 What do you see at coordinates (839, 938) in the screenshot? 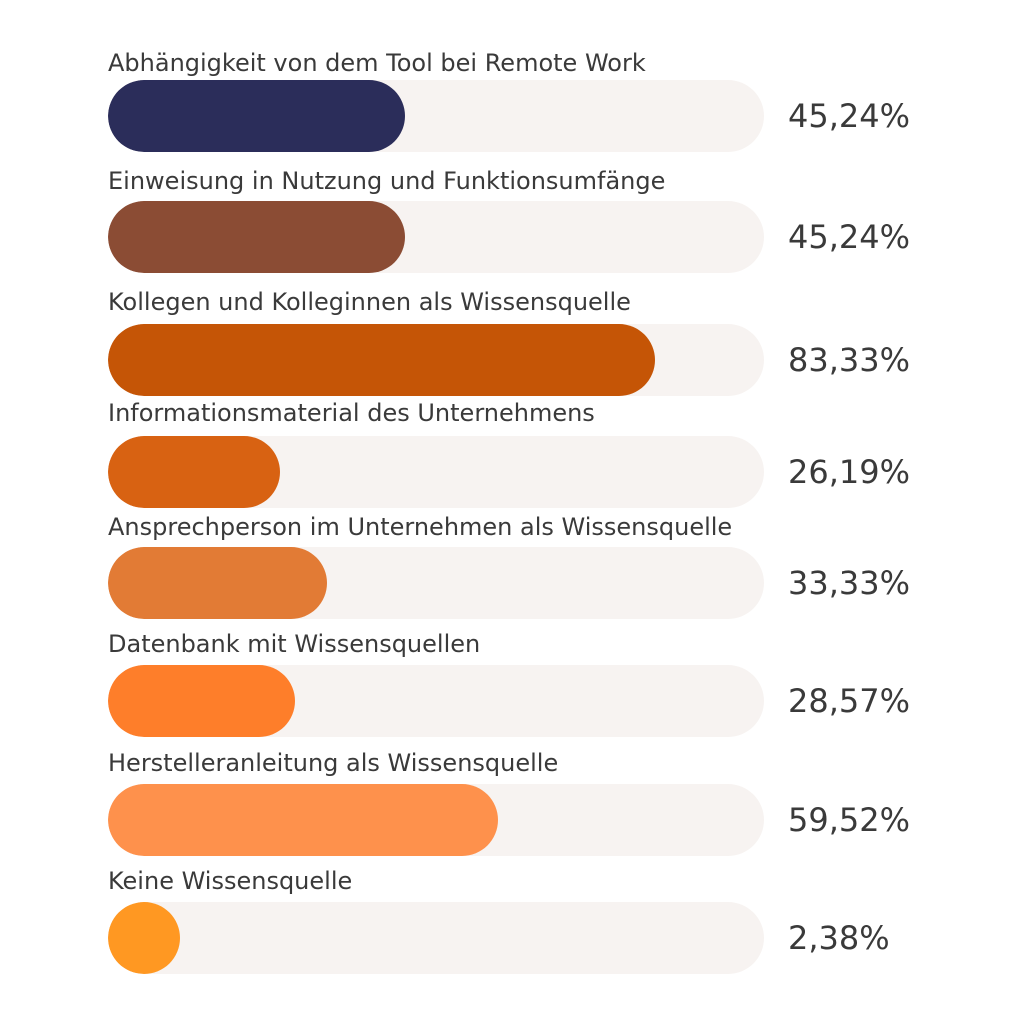
I see `value-label: 2,38%` at bounding box center [839, 938].